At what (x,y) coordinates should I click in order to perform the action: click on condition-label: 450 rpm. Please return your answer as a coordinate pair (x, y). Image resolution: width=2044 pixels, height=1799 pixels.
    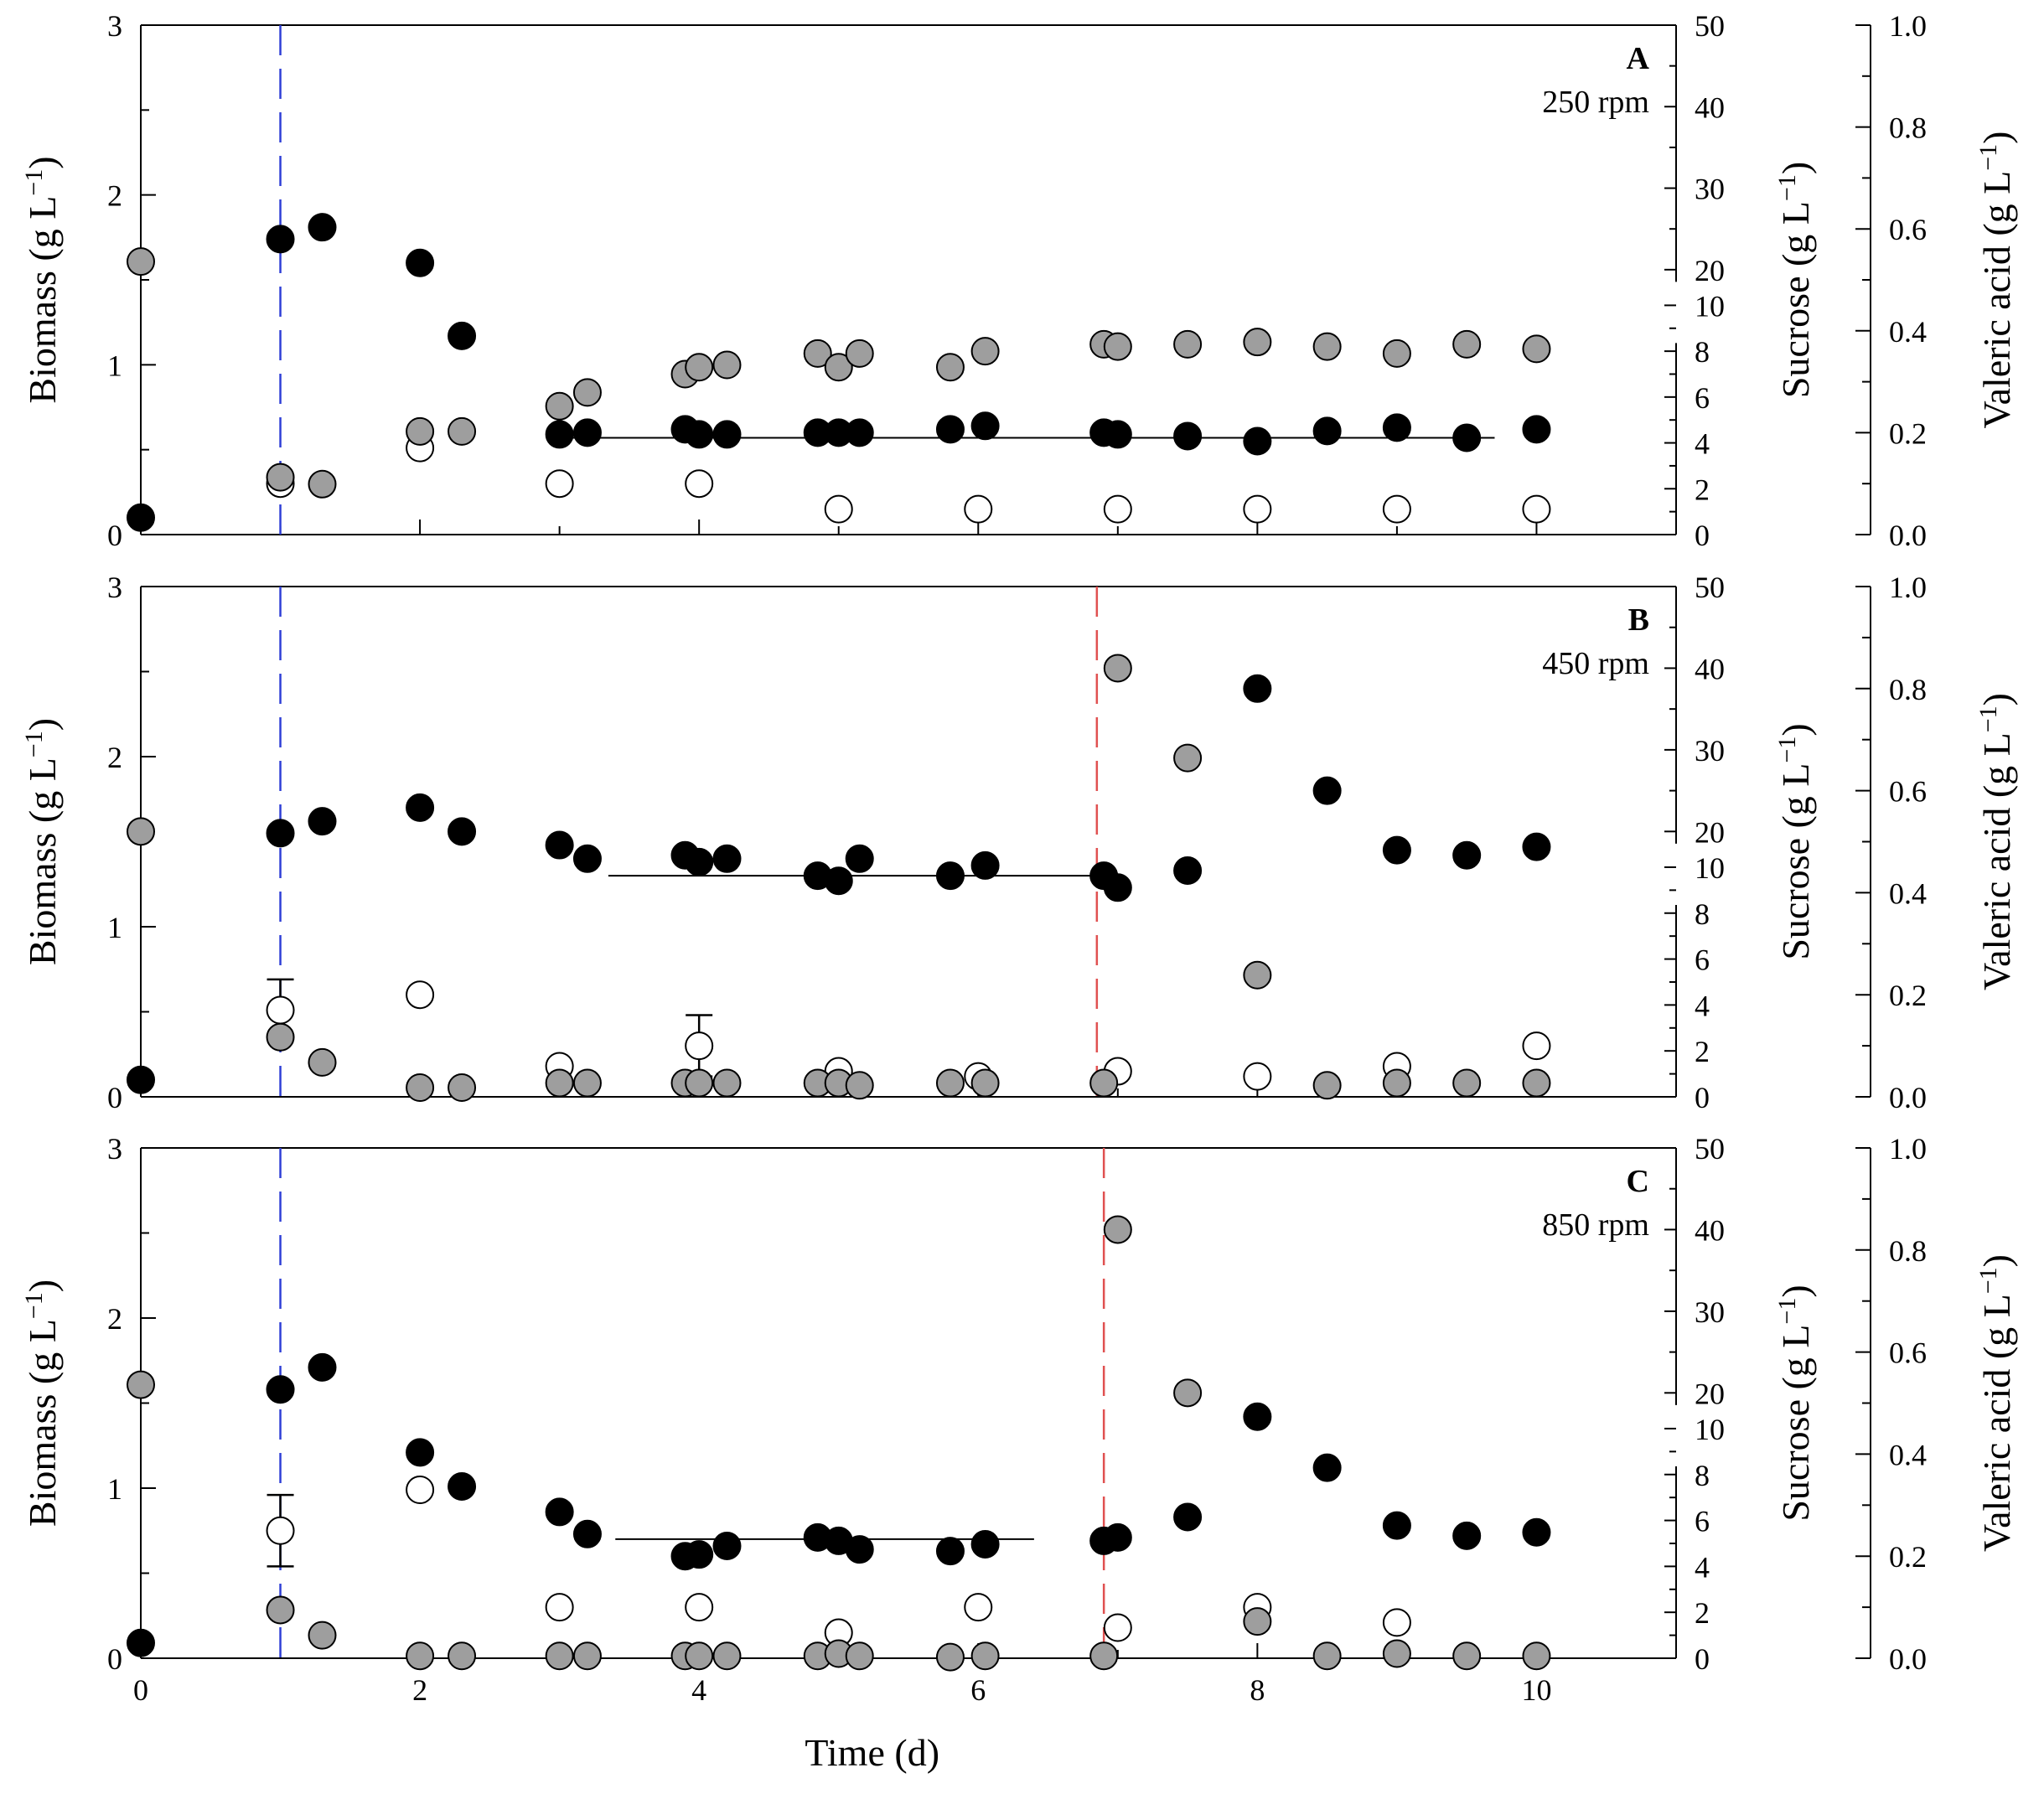
    Looking at the image, I should click on (1595, 663).